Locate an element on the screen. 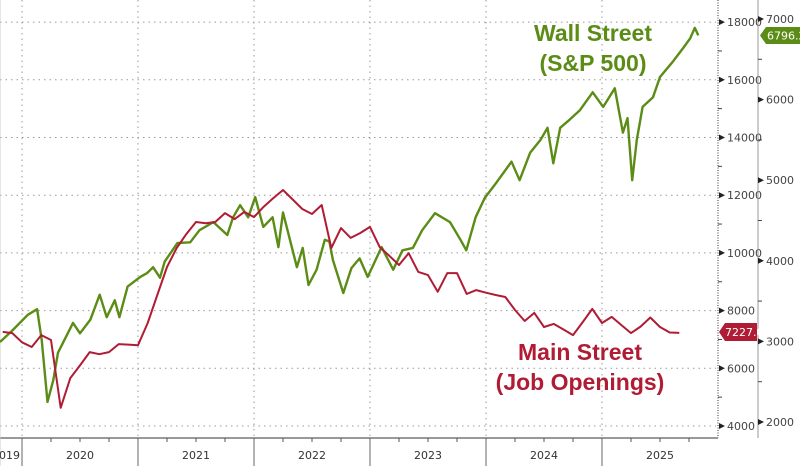 Image resolution: width=800 pixels, height=466 pixels. sp500-last-value: 6796.29 is located at coordinates (783, 36).